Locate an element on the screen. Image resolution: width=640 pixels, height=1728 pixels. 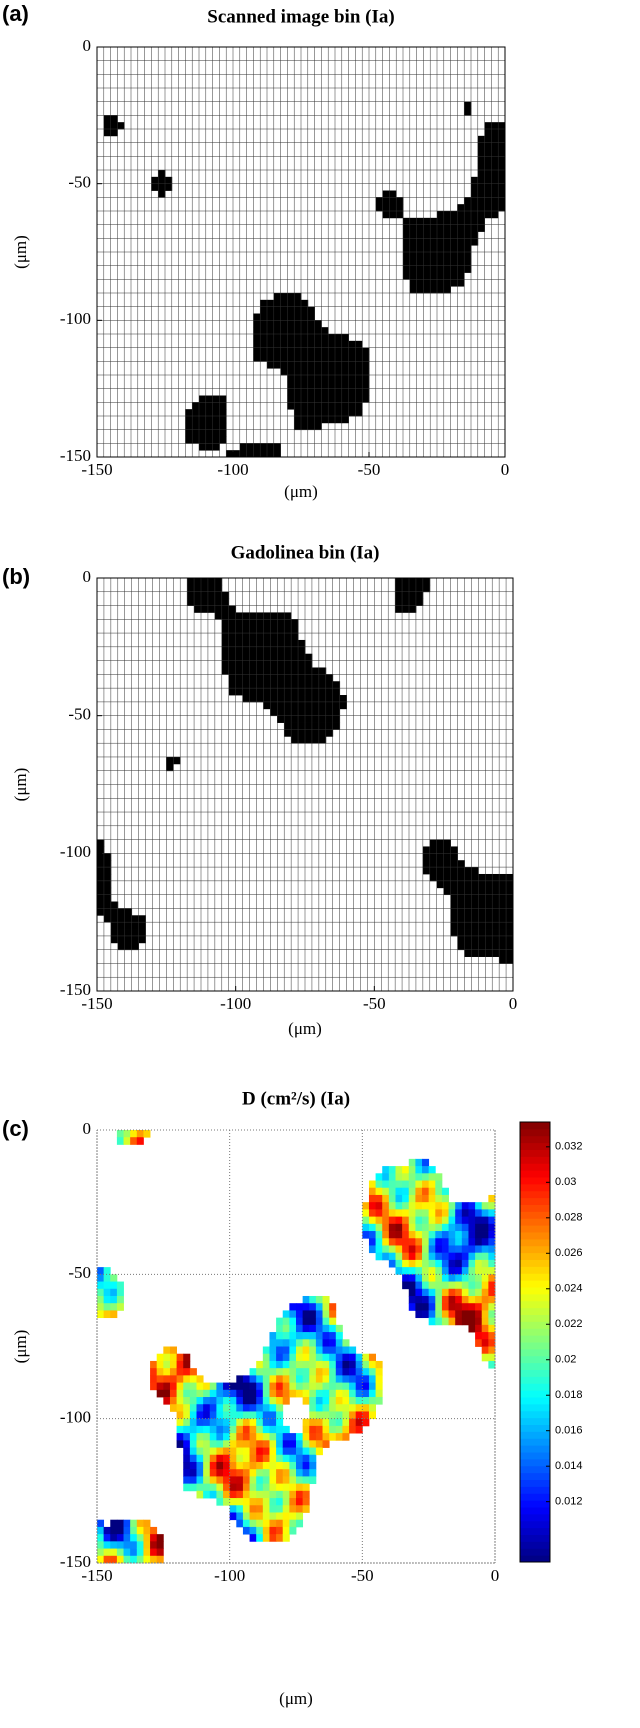
y-tick-label: 0 is located at coordinates (87, 1128).